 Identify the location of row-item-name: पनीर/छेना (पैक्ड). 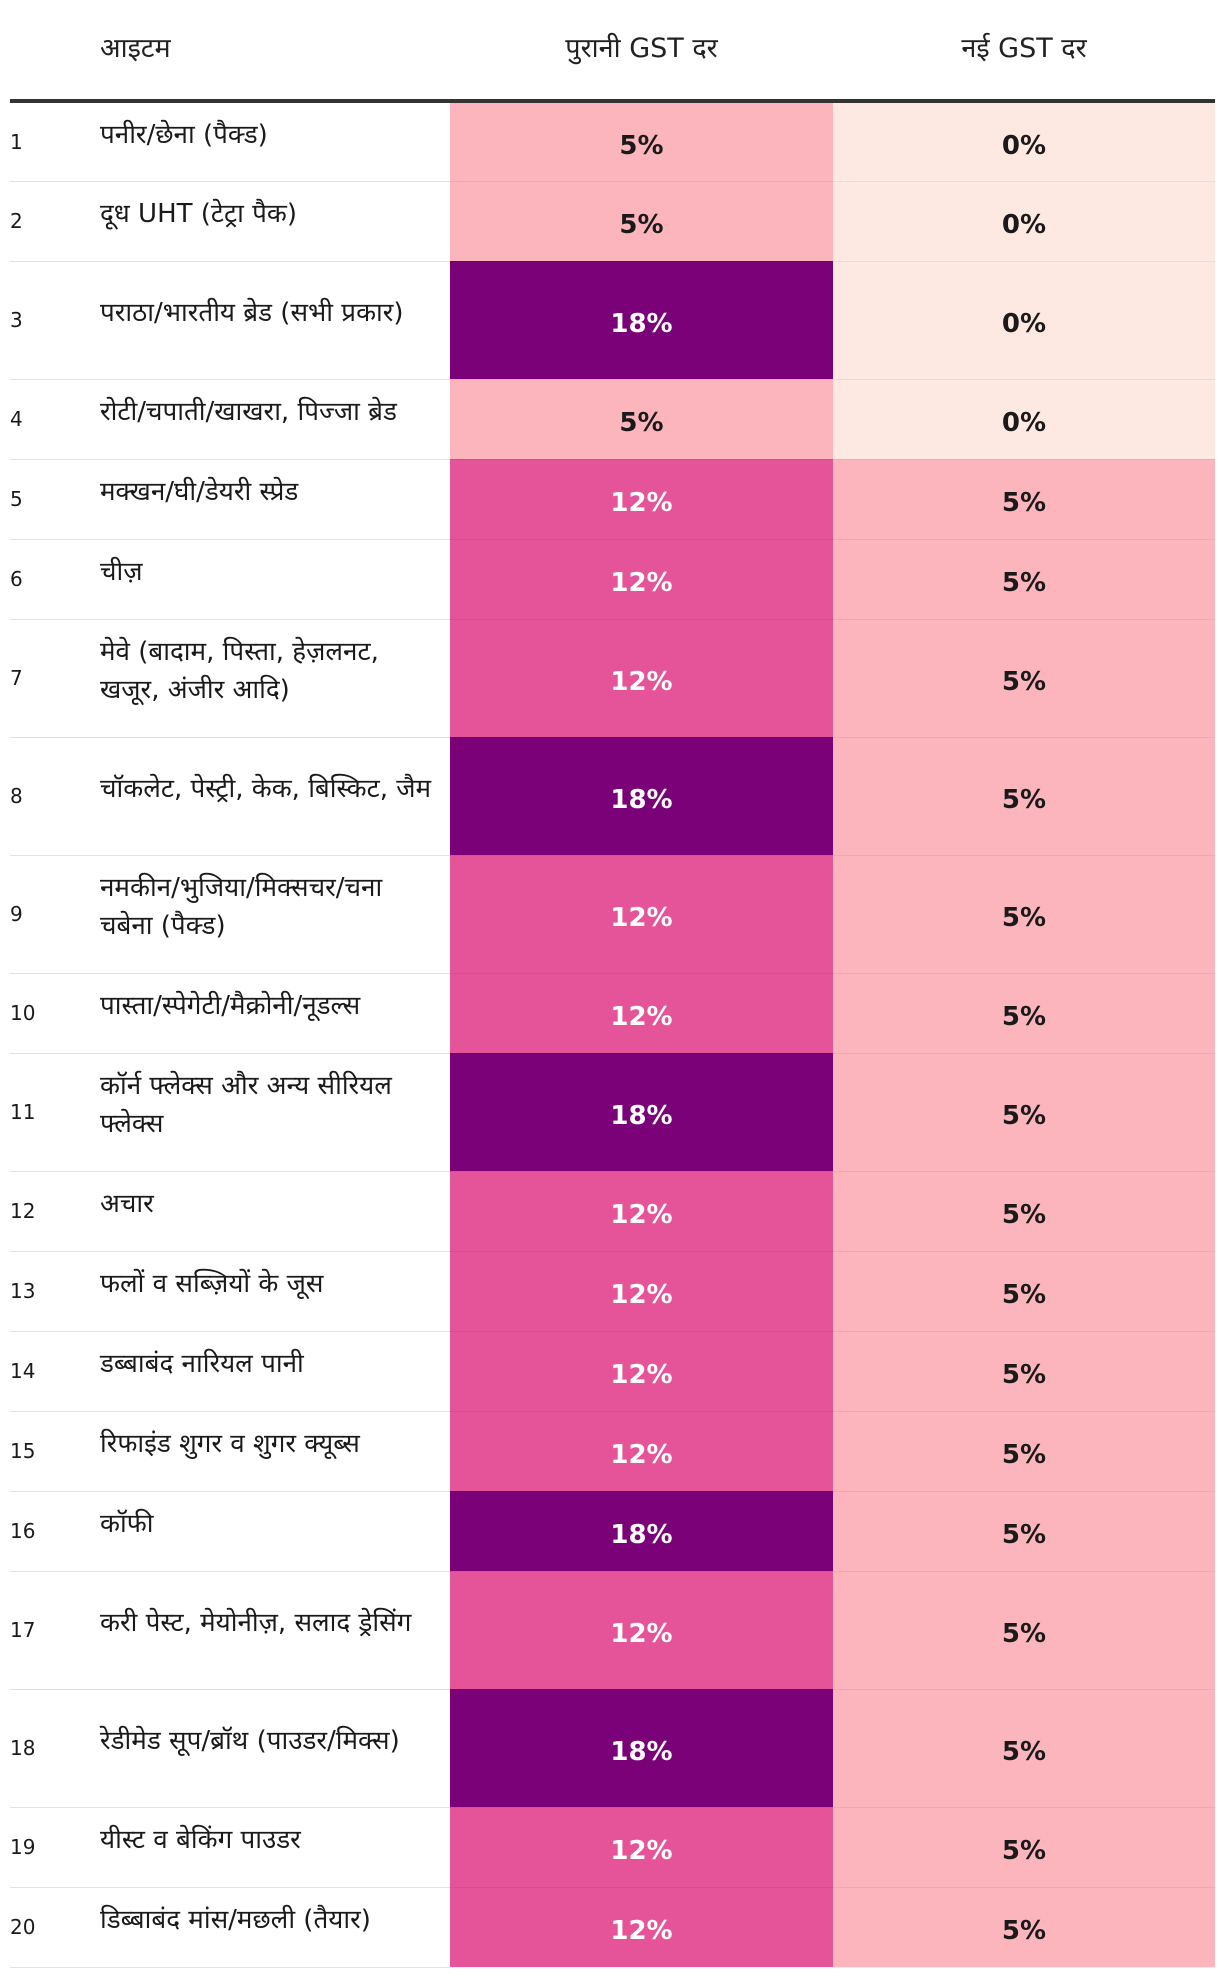
(184, 134).